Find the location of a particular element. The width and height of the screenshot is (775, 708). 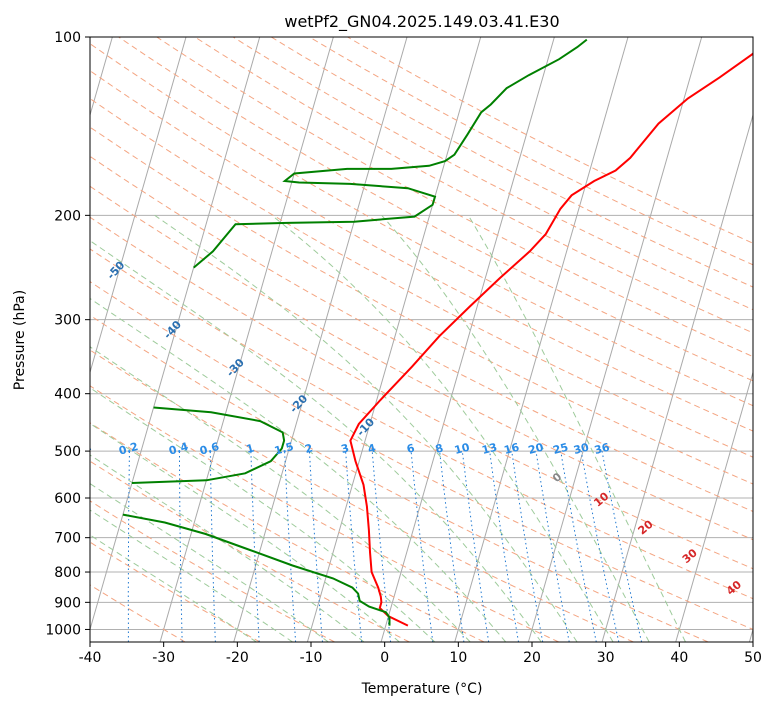

x-tick-label: 0 is located at coordinates (384, 658).